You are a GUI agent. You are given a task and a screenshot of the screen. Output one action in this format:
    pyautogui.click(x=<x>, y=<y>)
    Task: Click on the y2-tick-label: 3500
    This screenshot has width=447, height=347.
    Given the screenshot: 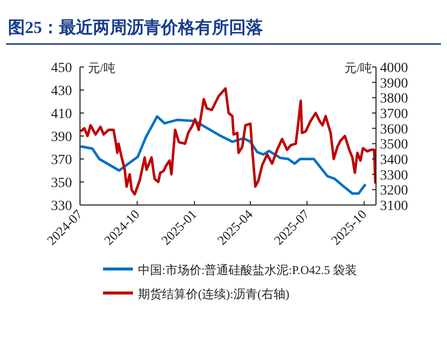 What is the action you would take?
    pyautogui.click(x=394, y=145)
    